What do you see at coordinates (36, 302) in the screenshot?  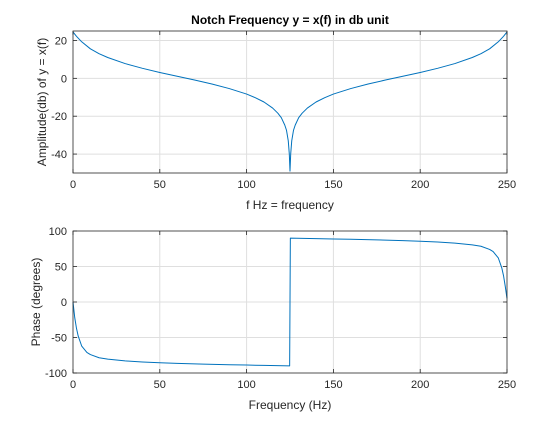 I see `phase-y-axis-label: Phase (degrees)` at bounding box center [36, 302].